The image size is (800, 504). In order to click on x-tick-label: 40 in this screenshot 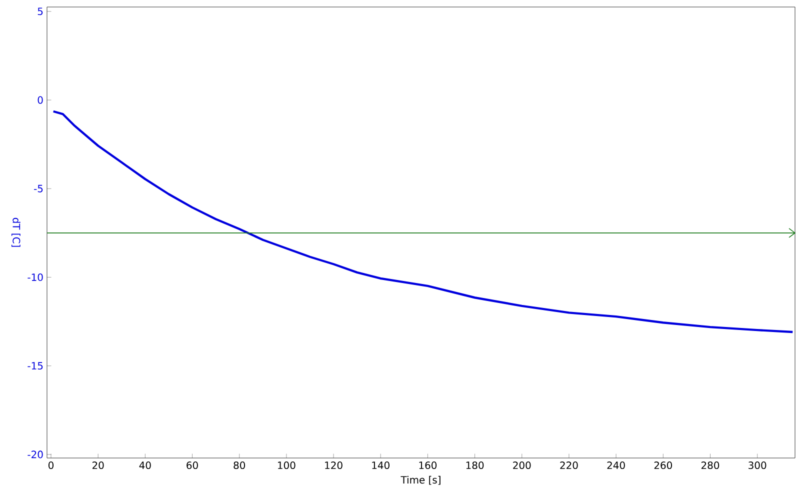, I will do `click(145, 466)`.